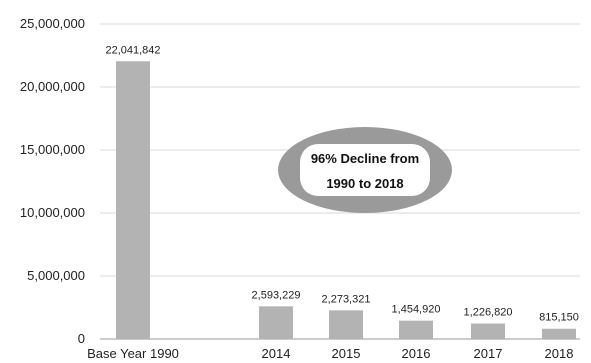 The image size is (591, 363). I want to click on x-tick-label: 2014, so click(276, 353).